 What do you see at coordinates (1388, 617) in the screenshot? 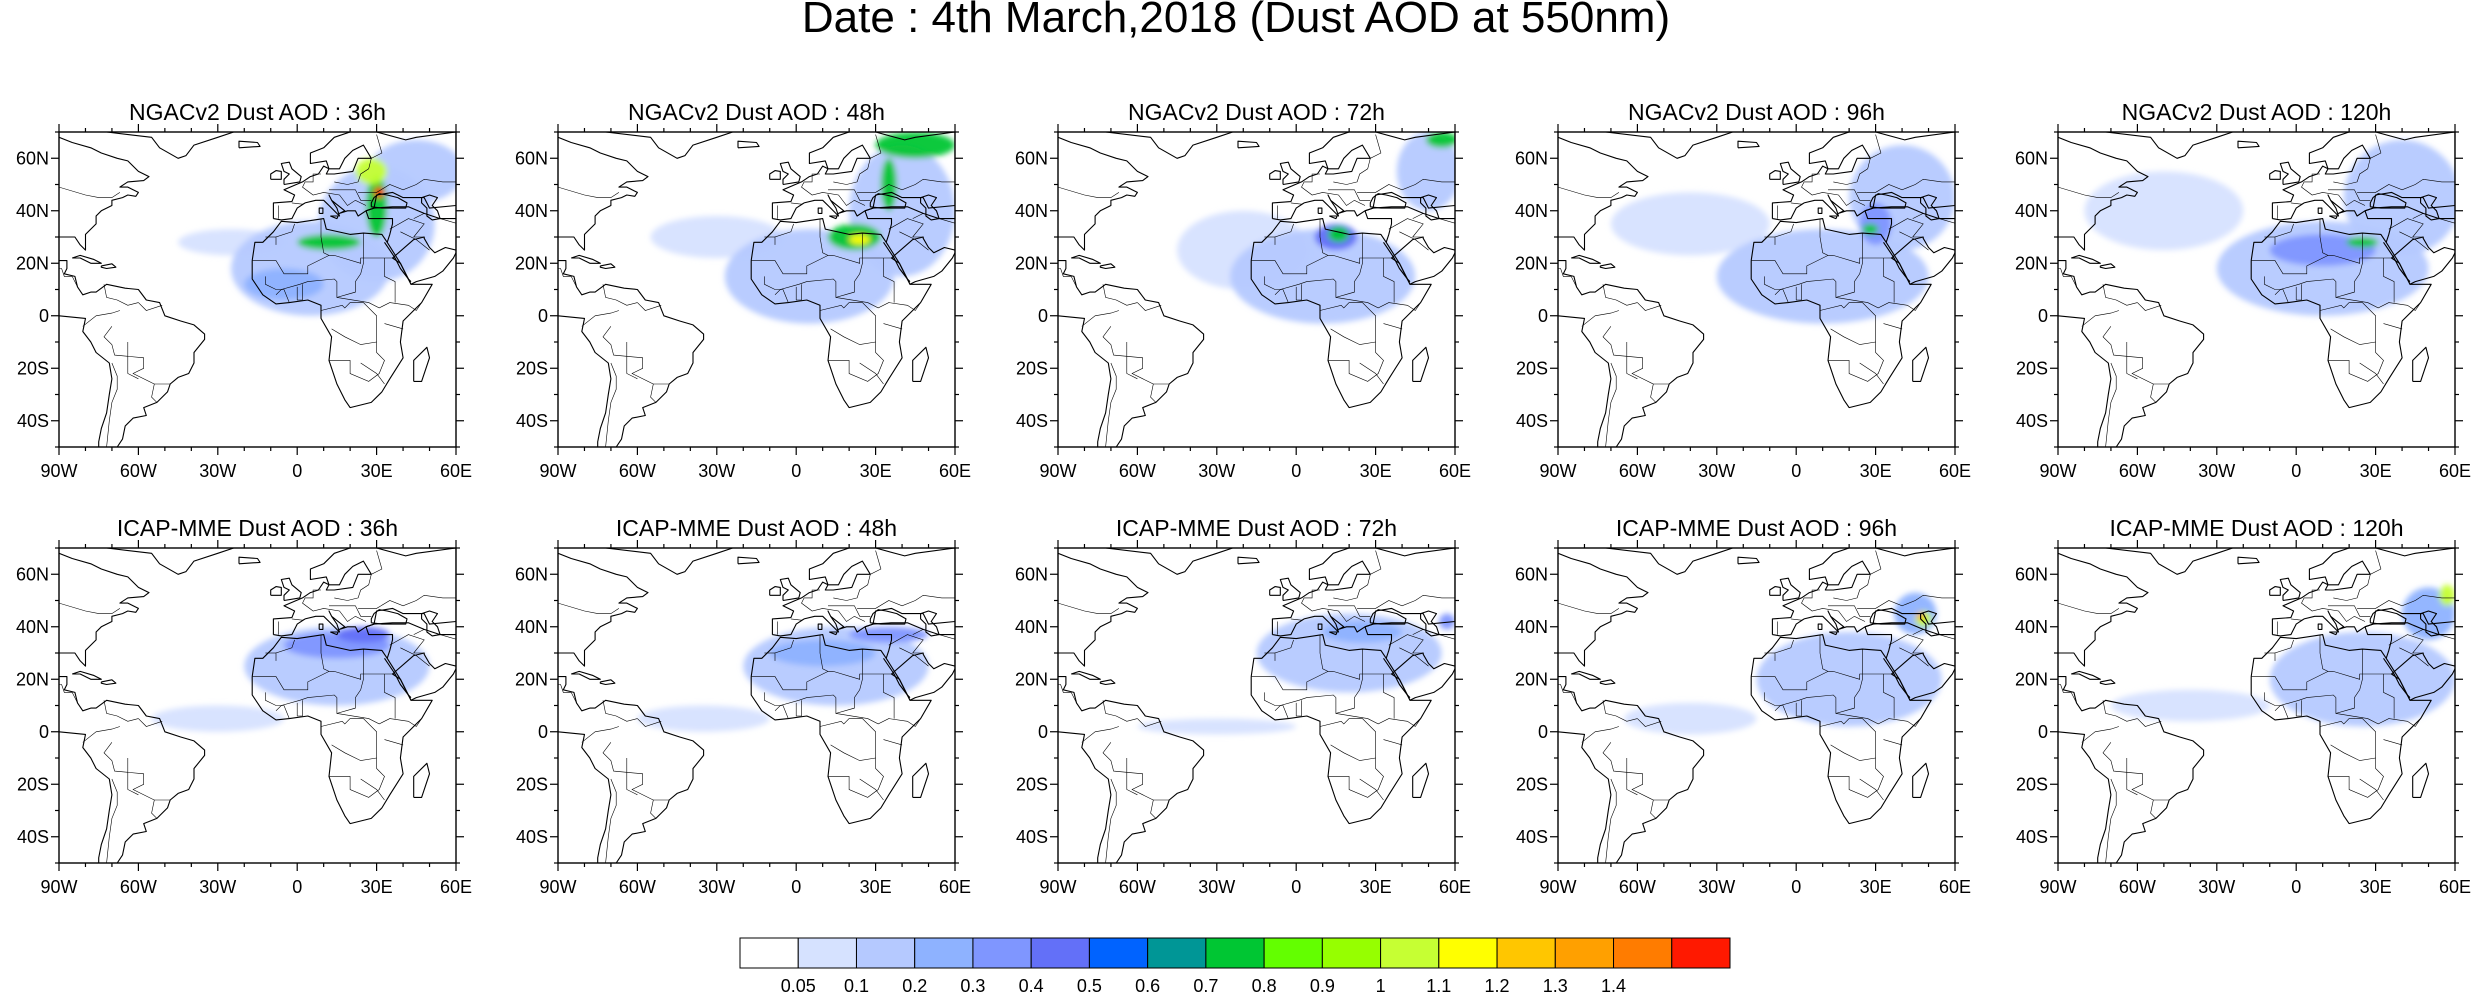
I see `coastline-blacksea` at bounding box center [1388, 617].